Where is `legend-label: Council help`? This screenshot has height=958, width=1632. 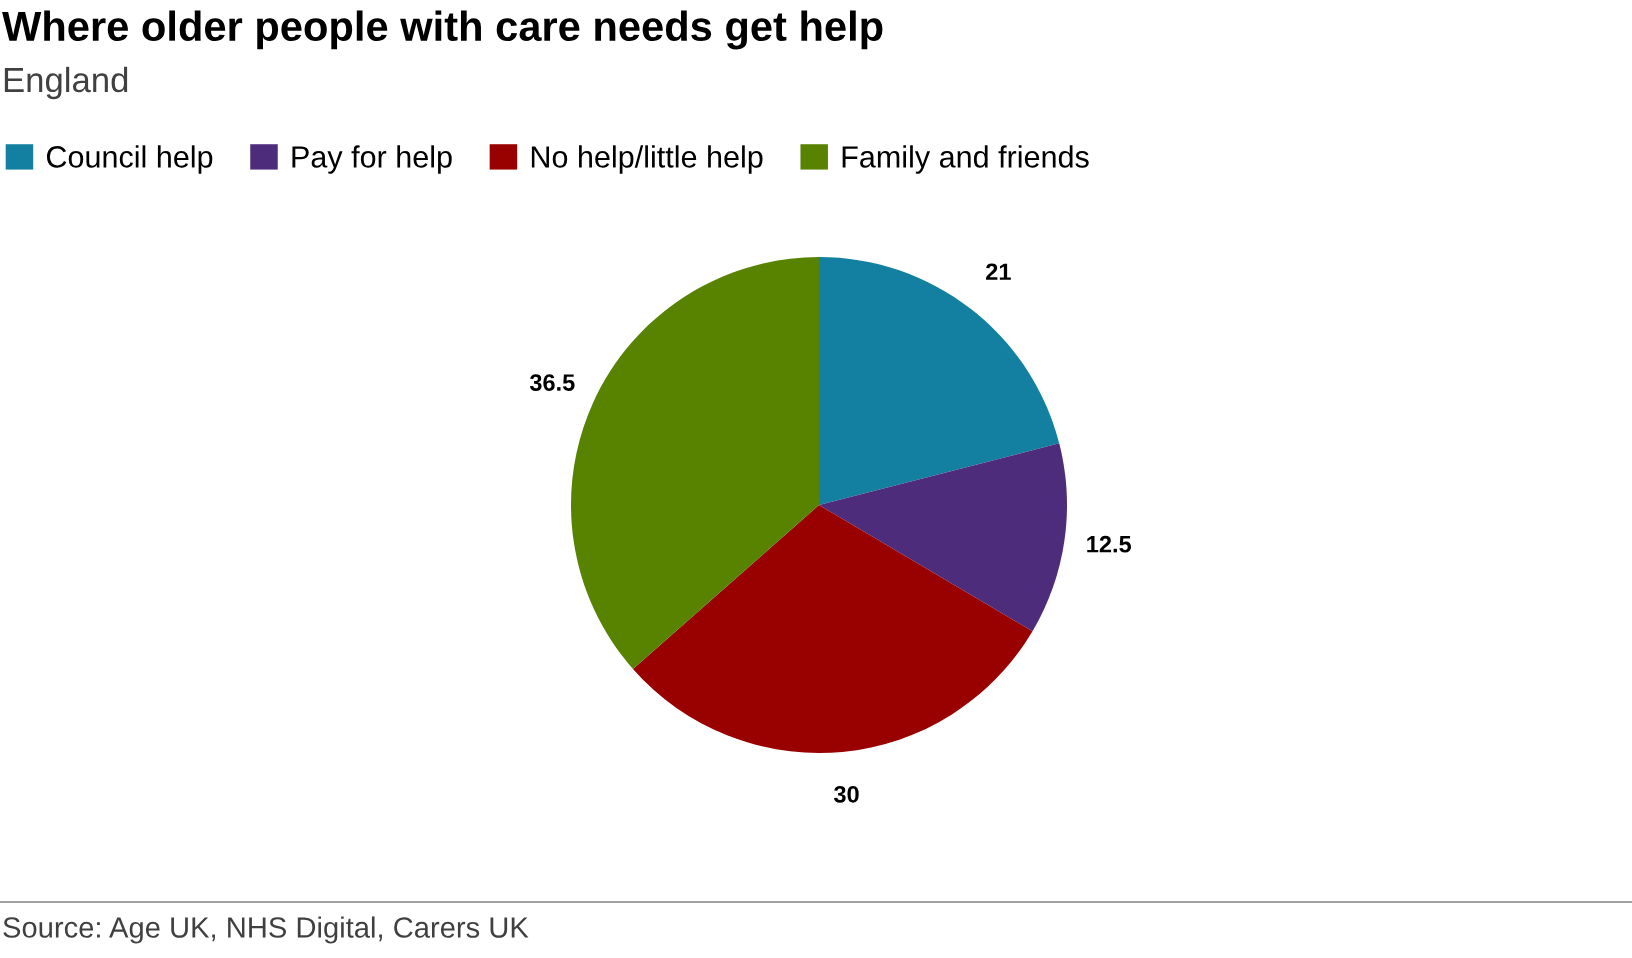
legend-label: Council help is located at coordinates (129, 159).